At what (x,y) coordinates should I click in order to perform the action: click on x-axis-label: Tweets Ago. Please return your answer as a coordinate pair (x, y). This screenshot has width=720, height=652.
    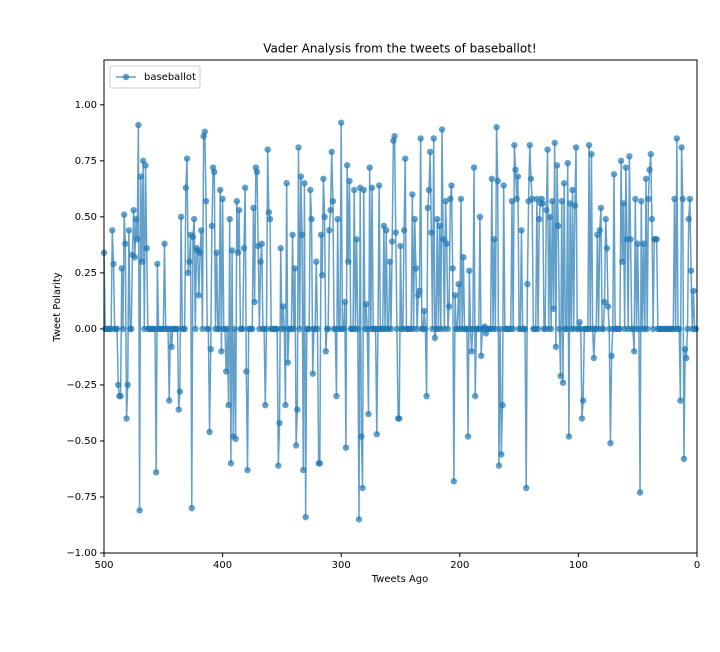
    Looking at the image, I should click on (400, 579).